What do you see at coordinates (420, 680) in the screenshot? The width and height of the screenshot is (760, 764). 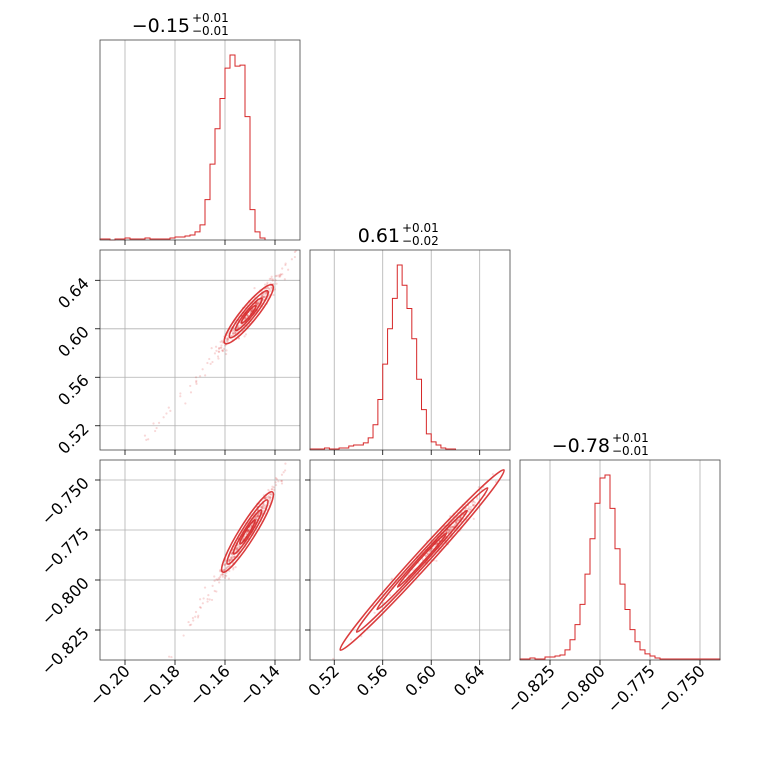 I see `x-tick-label: 0.60` at bounding box center [420, 680].